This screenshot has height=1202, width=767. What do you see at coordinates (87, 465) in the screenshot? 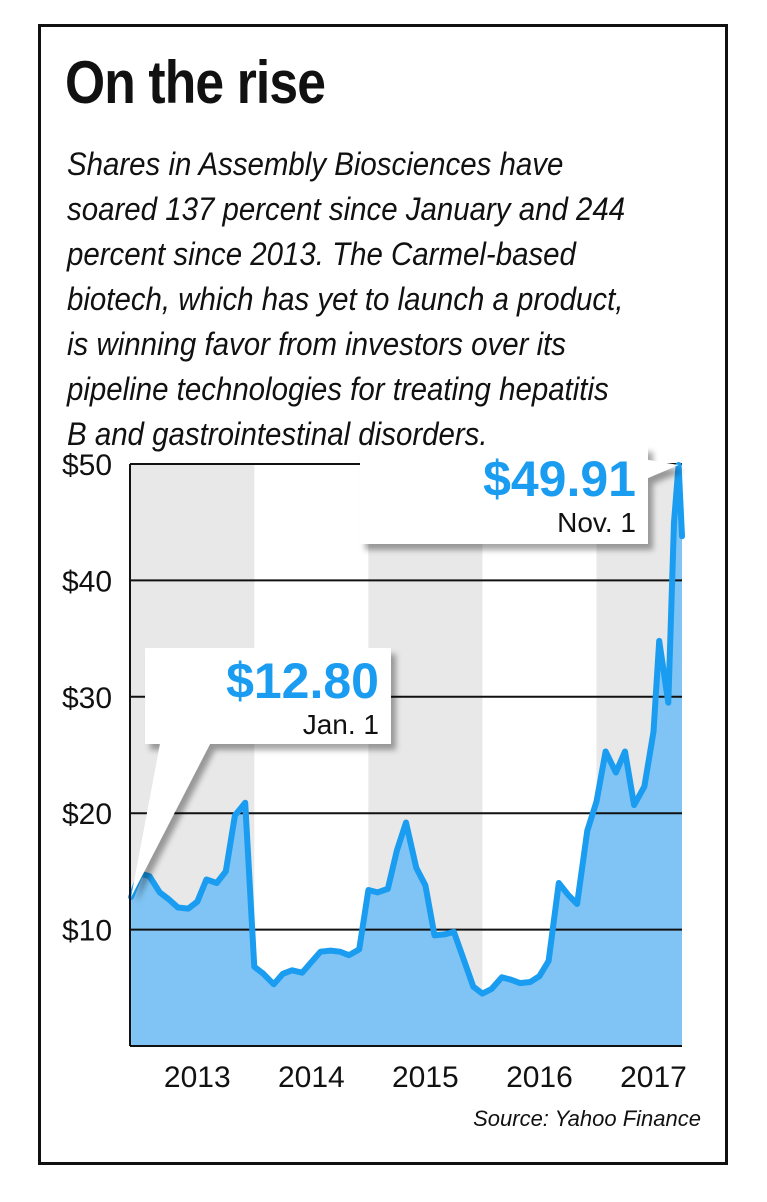
I see `y-tick-label: $50` at bounding box center [87, 465].